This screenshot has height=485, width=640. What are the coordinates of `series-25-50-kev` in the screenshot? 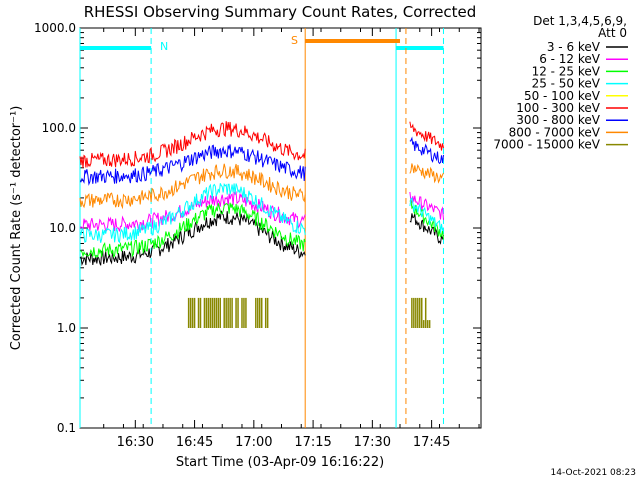 It's located at (261, 213).